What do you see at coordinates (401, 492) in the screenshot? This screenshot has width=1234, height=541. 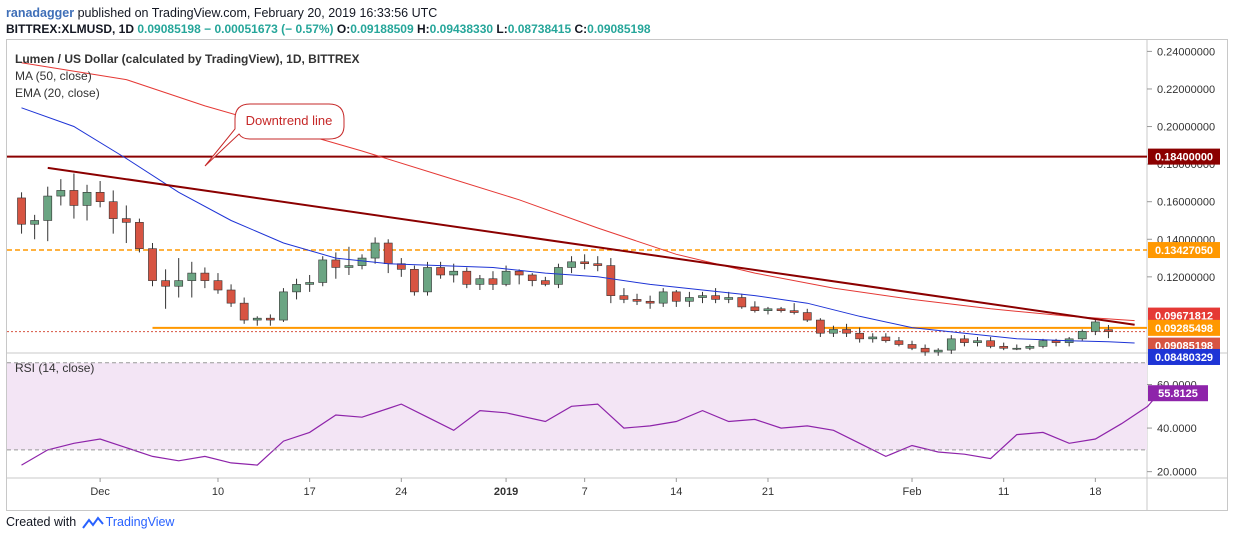 I see `time-tick-label: 24` at bounding box center [401, 492].